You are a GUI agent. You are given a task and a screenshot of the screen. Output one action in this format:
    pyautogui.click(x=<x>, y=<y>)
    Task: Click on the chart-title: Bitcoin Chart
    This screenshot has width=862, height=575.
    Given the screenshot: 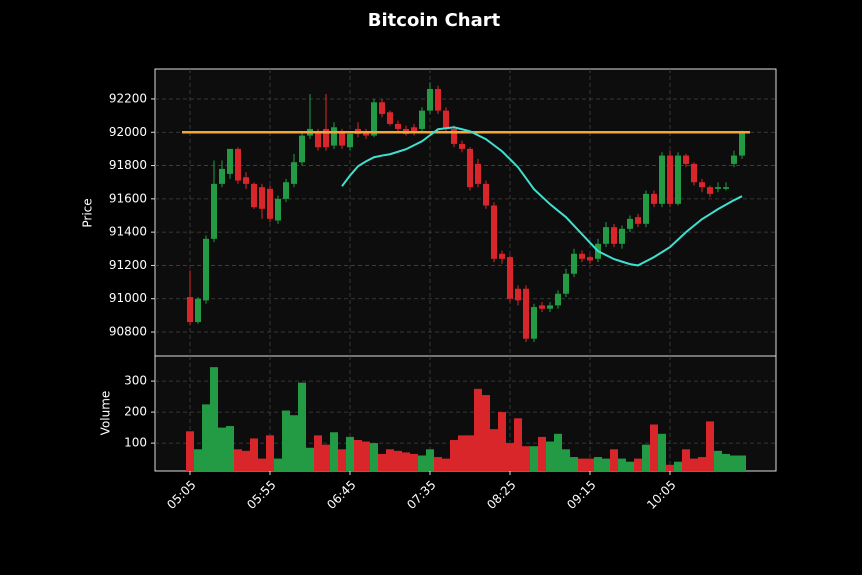 What is the action you would take?
    pyautogui.click(x=434, y=20)
    